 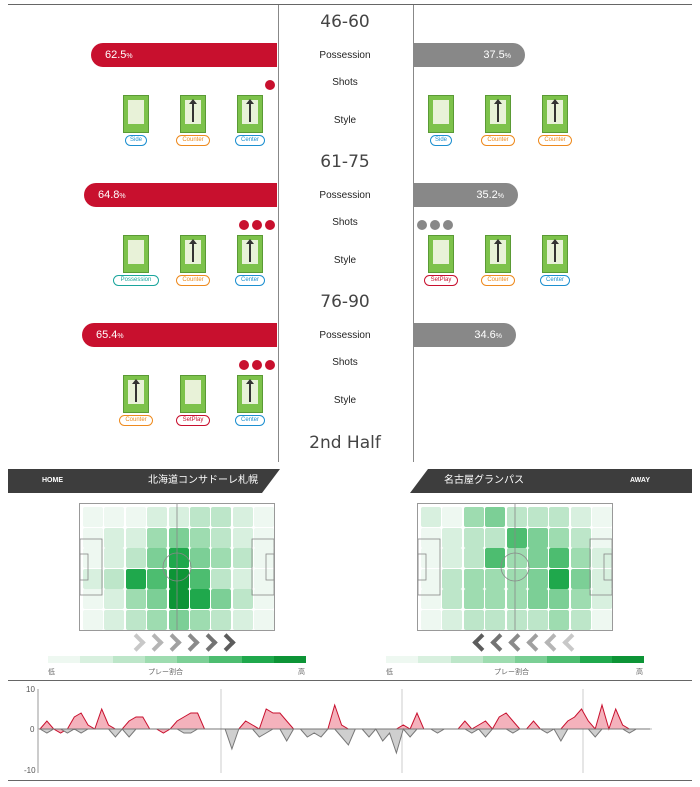 What do you see at coordinates (484, 480) in the screenshot?
I see `away-team-name: 名古屋グランパス` at bounding box center [484, 480].